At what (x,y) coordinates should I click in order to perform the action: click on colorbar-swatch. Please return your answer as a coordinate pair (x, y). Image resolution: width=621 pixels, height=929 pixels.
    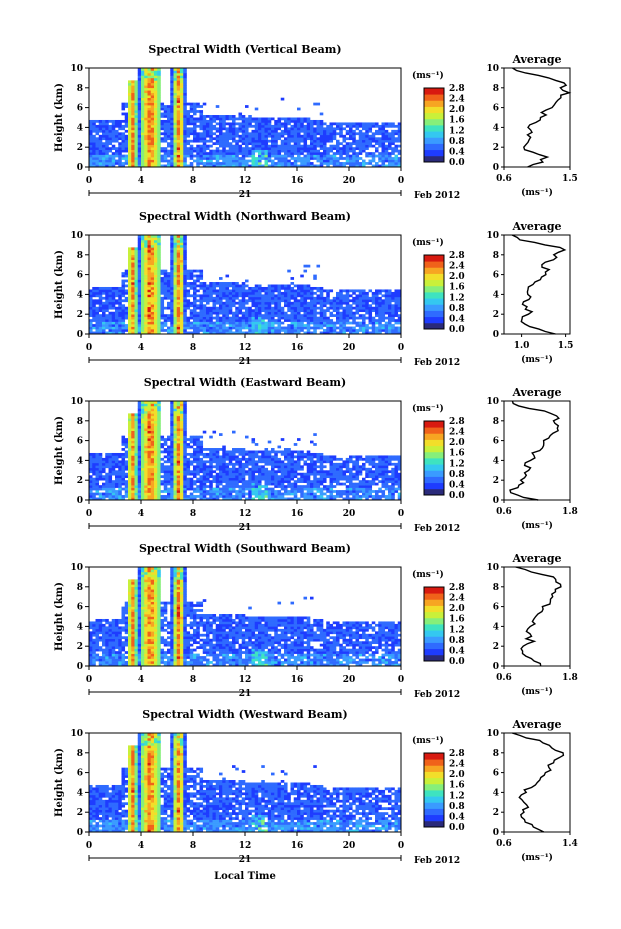
    Looking at the image, I should click on (434, 326).